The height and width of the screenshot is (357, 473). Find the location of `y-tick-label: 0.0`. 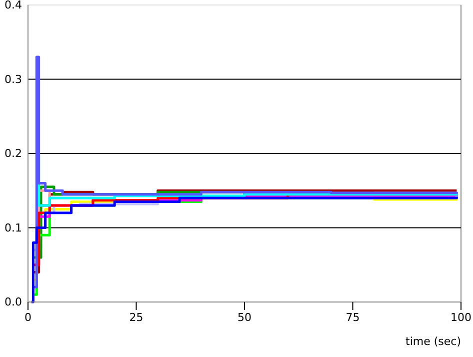

y-tick-label: 0.0 is located at coordinates (13, 302).